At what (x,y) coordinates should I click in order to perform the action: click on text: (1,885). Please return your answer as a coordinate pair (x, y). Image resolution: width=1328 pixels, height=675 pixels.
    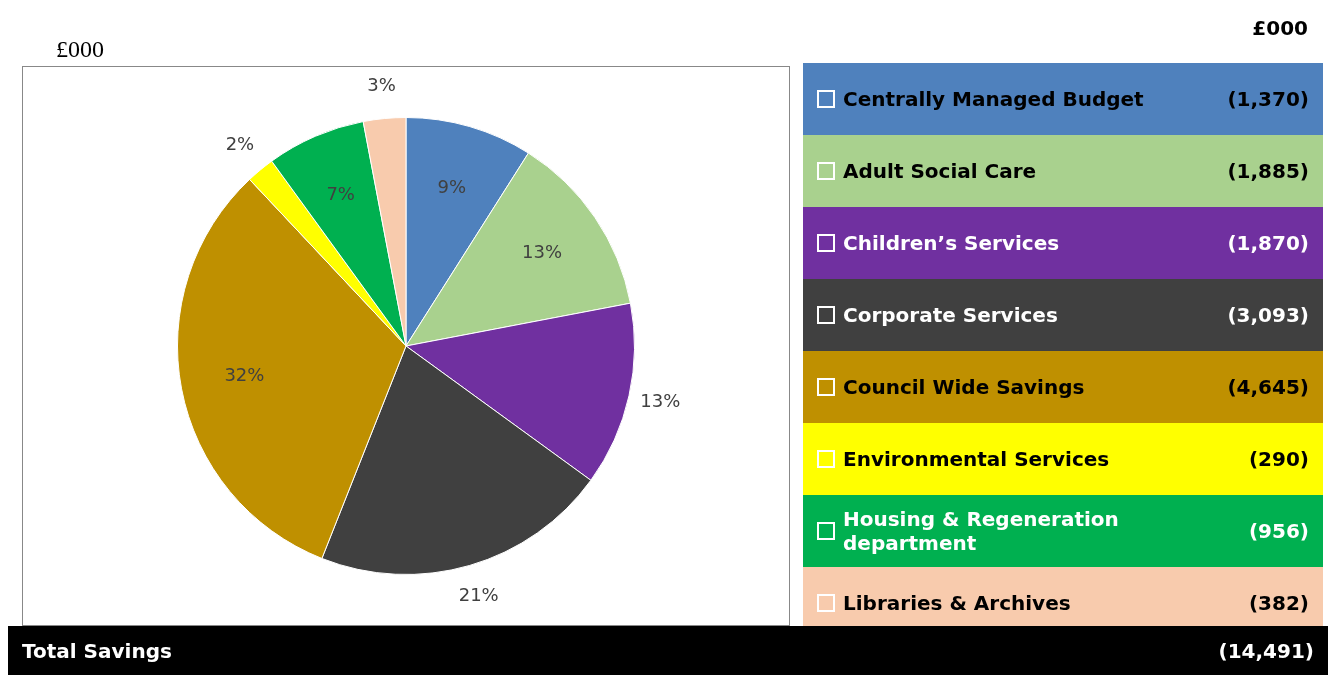
    Looking at the image, I should click on (1268, 171).